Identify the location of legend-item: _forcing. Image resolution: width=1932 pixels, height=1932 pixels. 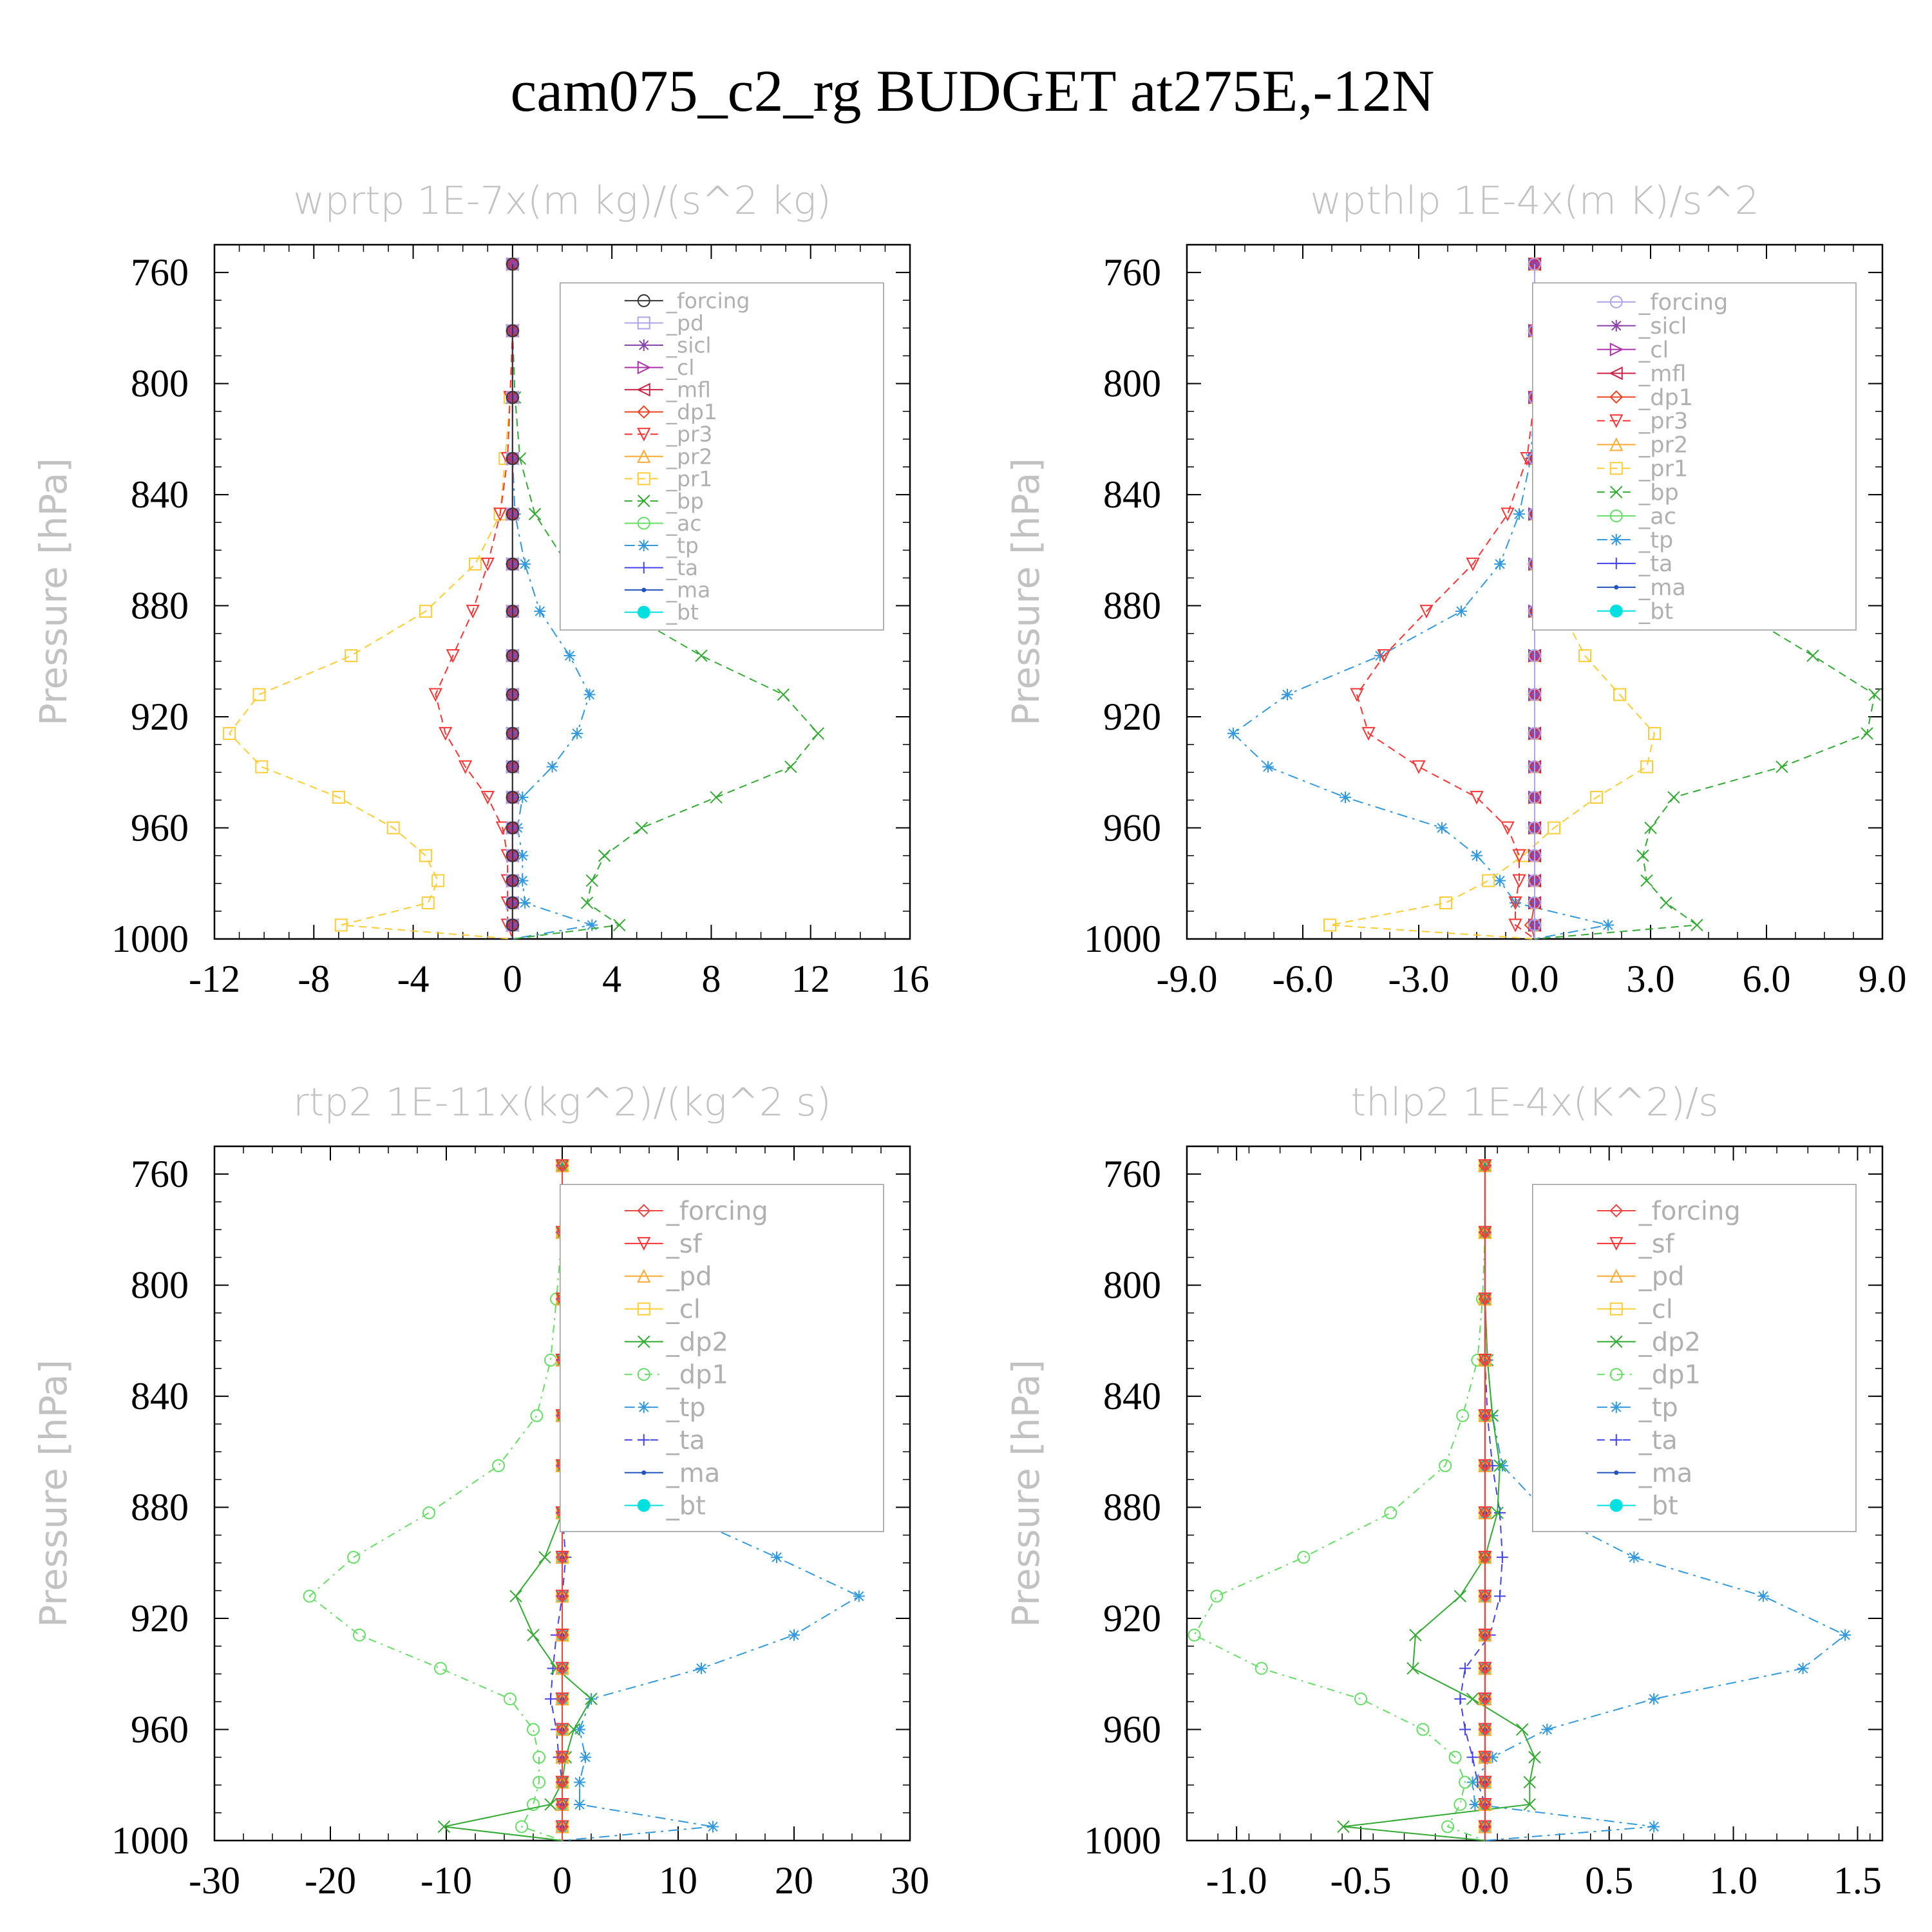
(687, 301).